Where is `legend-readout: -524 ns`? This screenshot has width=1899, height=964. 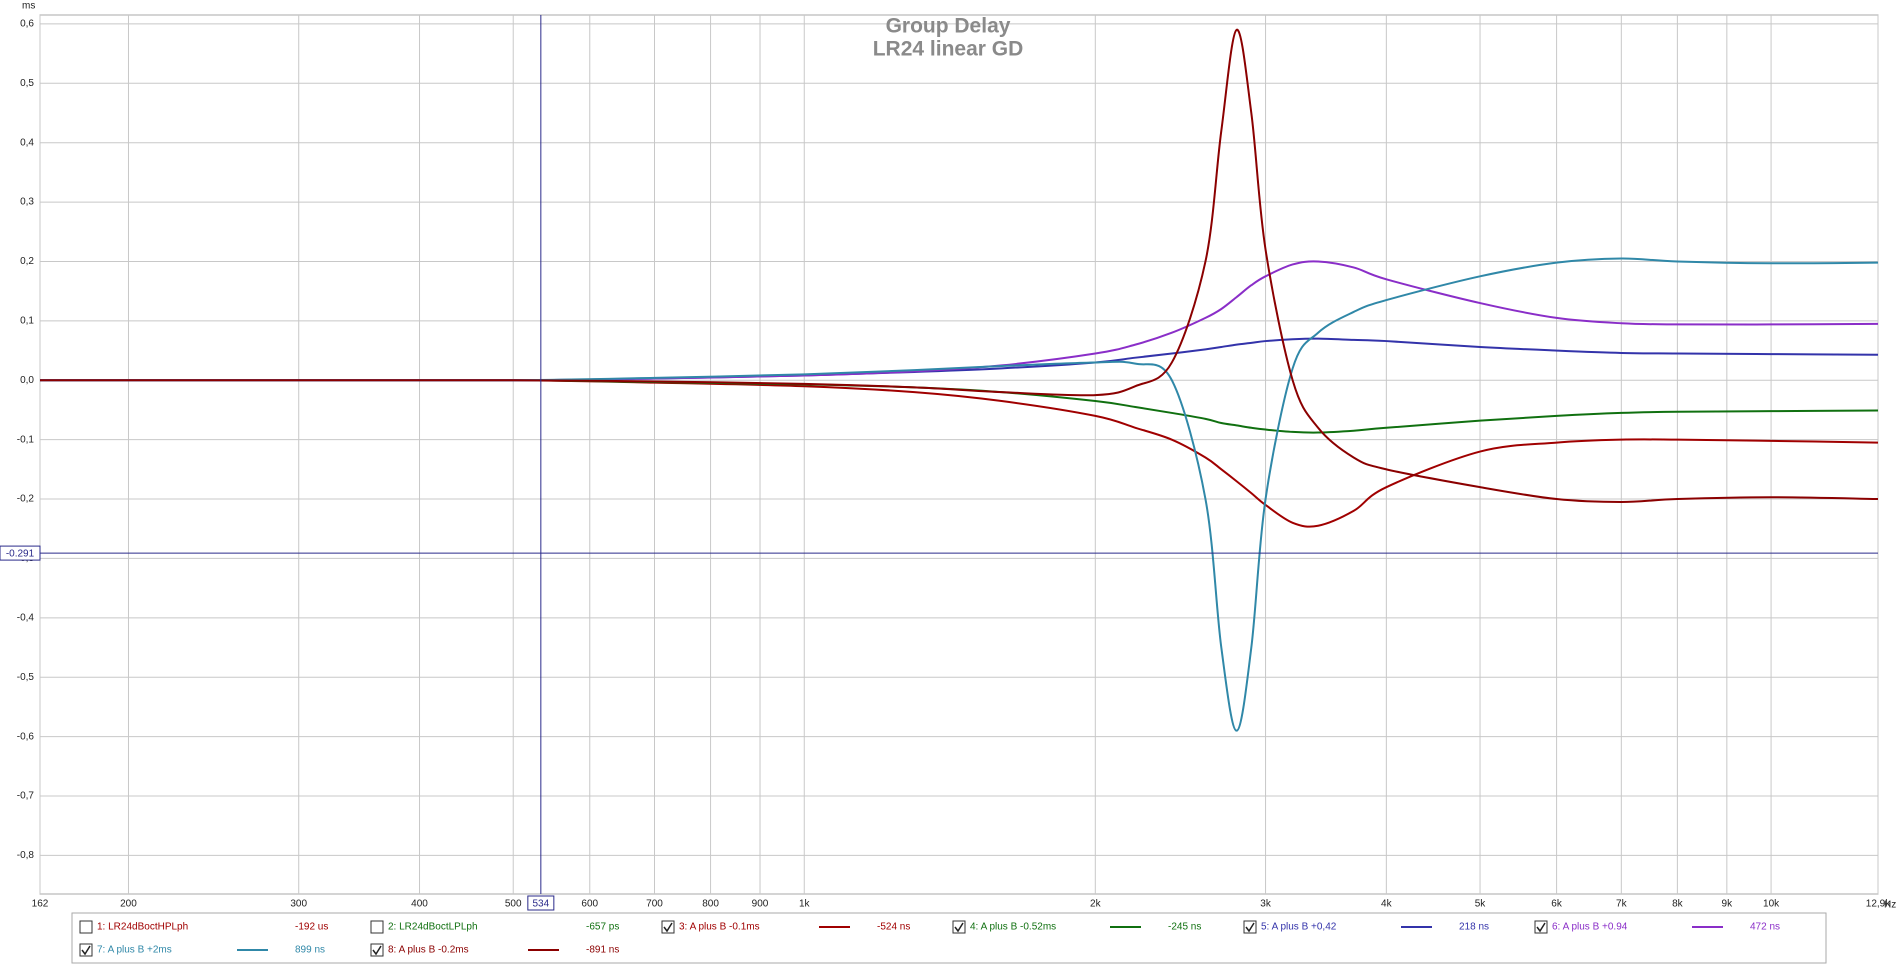
legend-readout: -524 ns is located at coordinates (893, 927).